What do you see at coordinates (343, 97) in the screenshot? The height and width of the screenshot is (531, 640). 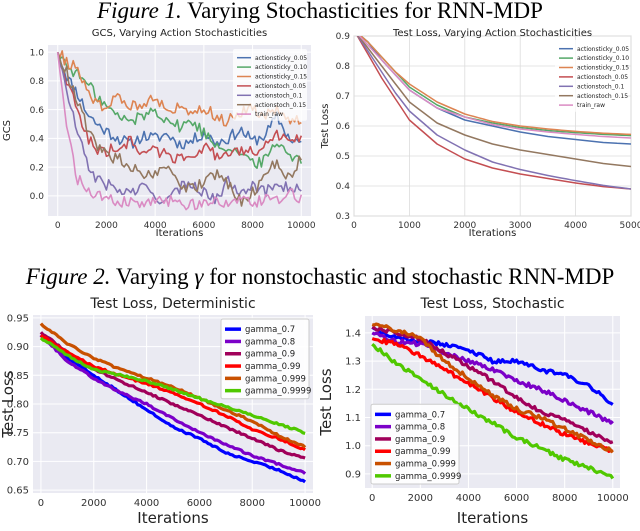 I see `y-tick-label: 0.7` at bounding box center [343, 97].